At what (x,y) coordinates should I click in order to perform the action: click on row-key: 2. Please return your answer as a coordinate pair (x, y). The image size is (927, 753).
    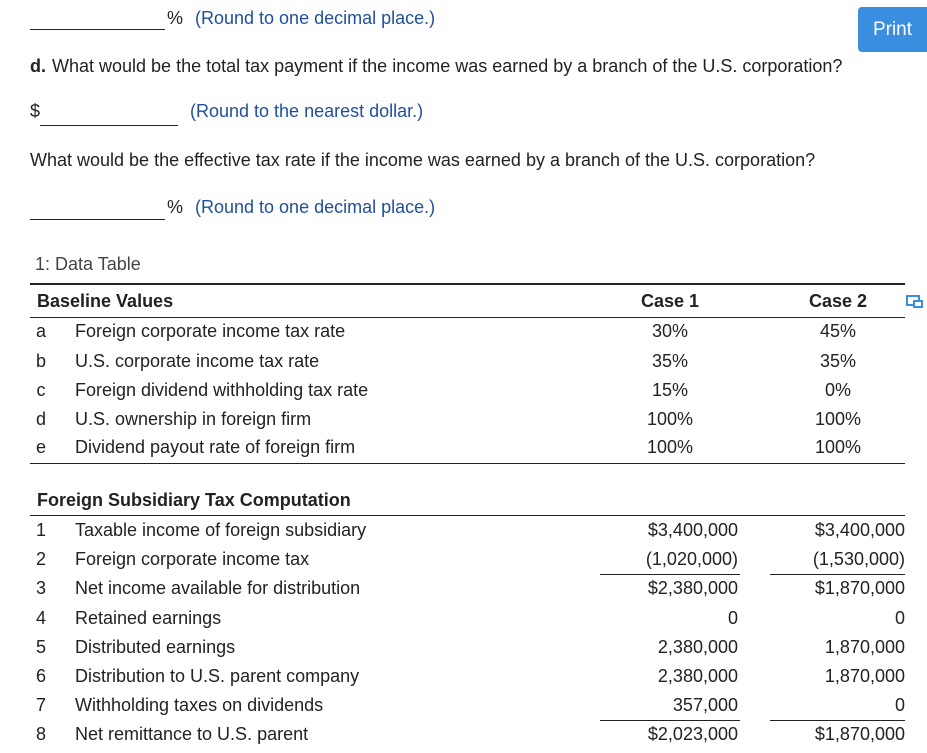
    Looking at the image, I should click on (40, 559).